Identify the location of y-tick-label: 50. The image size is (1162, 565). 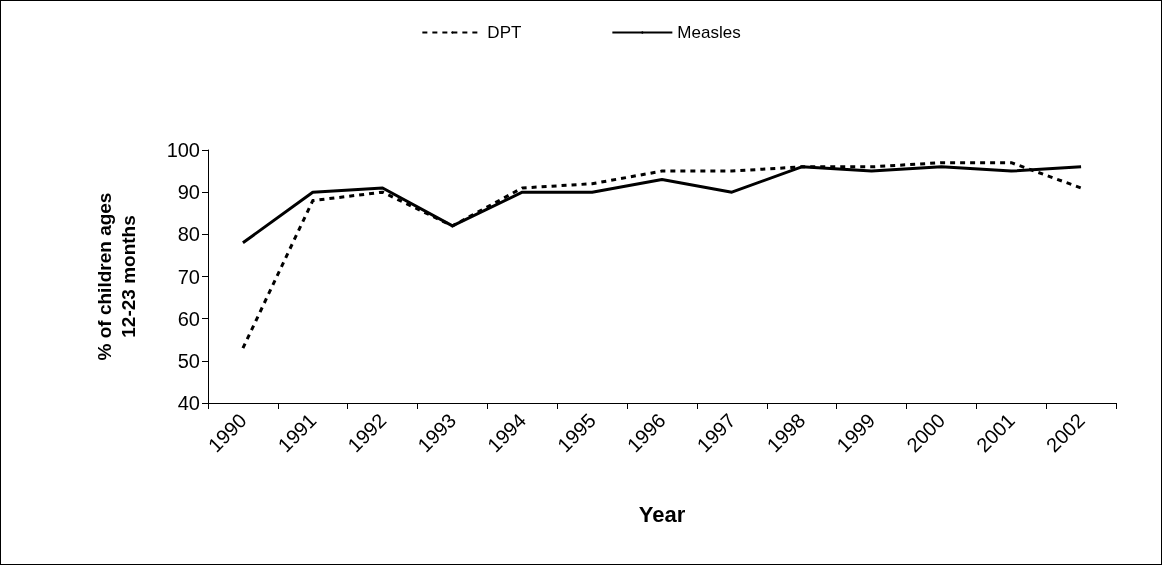
(188, 360).